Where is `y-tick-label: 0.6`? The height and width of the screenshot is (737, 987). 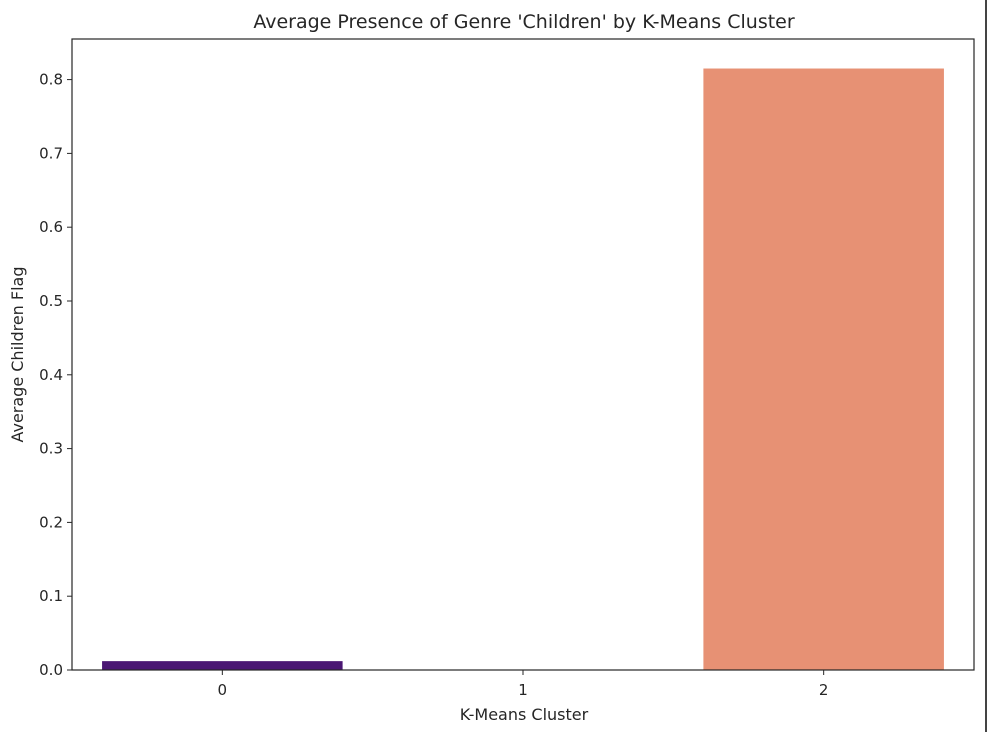
y-tick-label: 0.6 is located at coordinates (51, 227).